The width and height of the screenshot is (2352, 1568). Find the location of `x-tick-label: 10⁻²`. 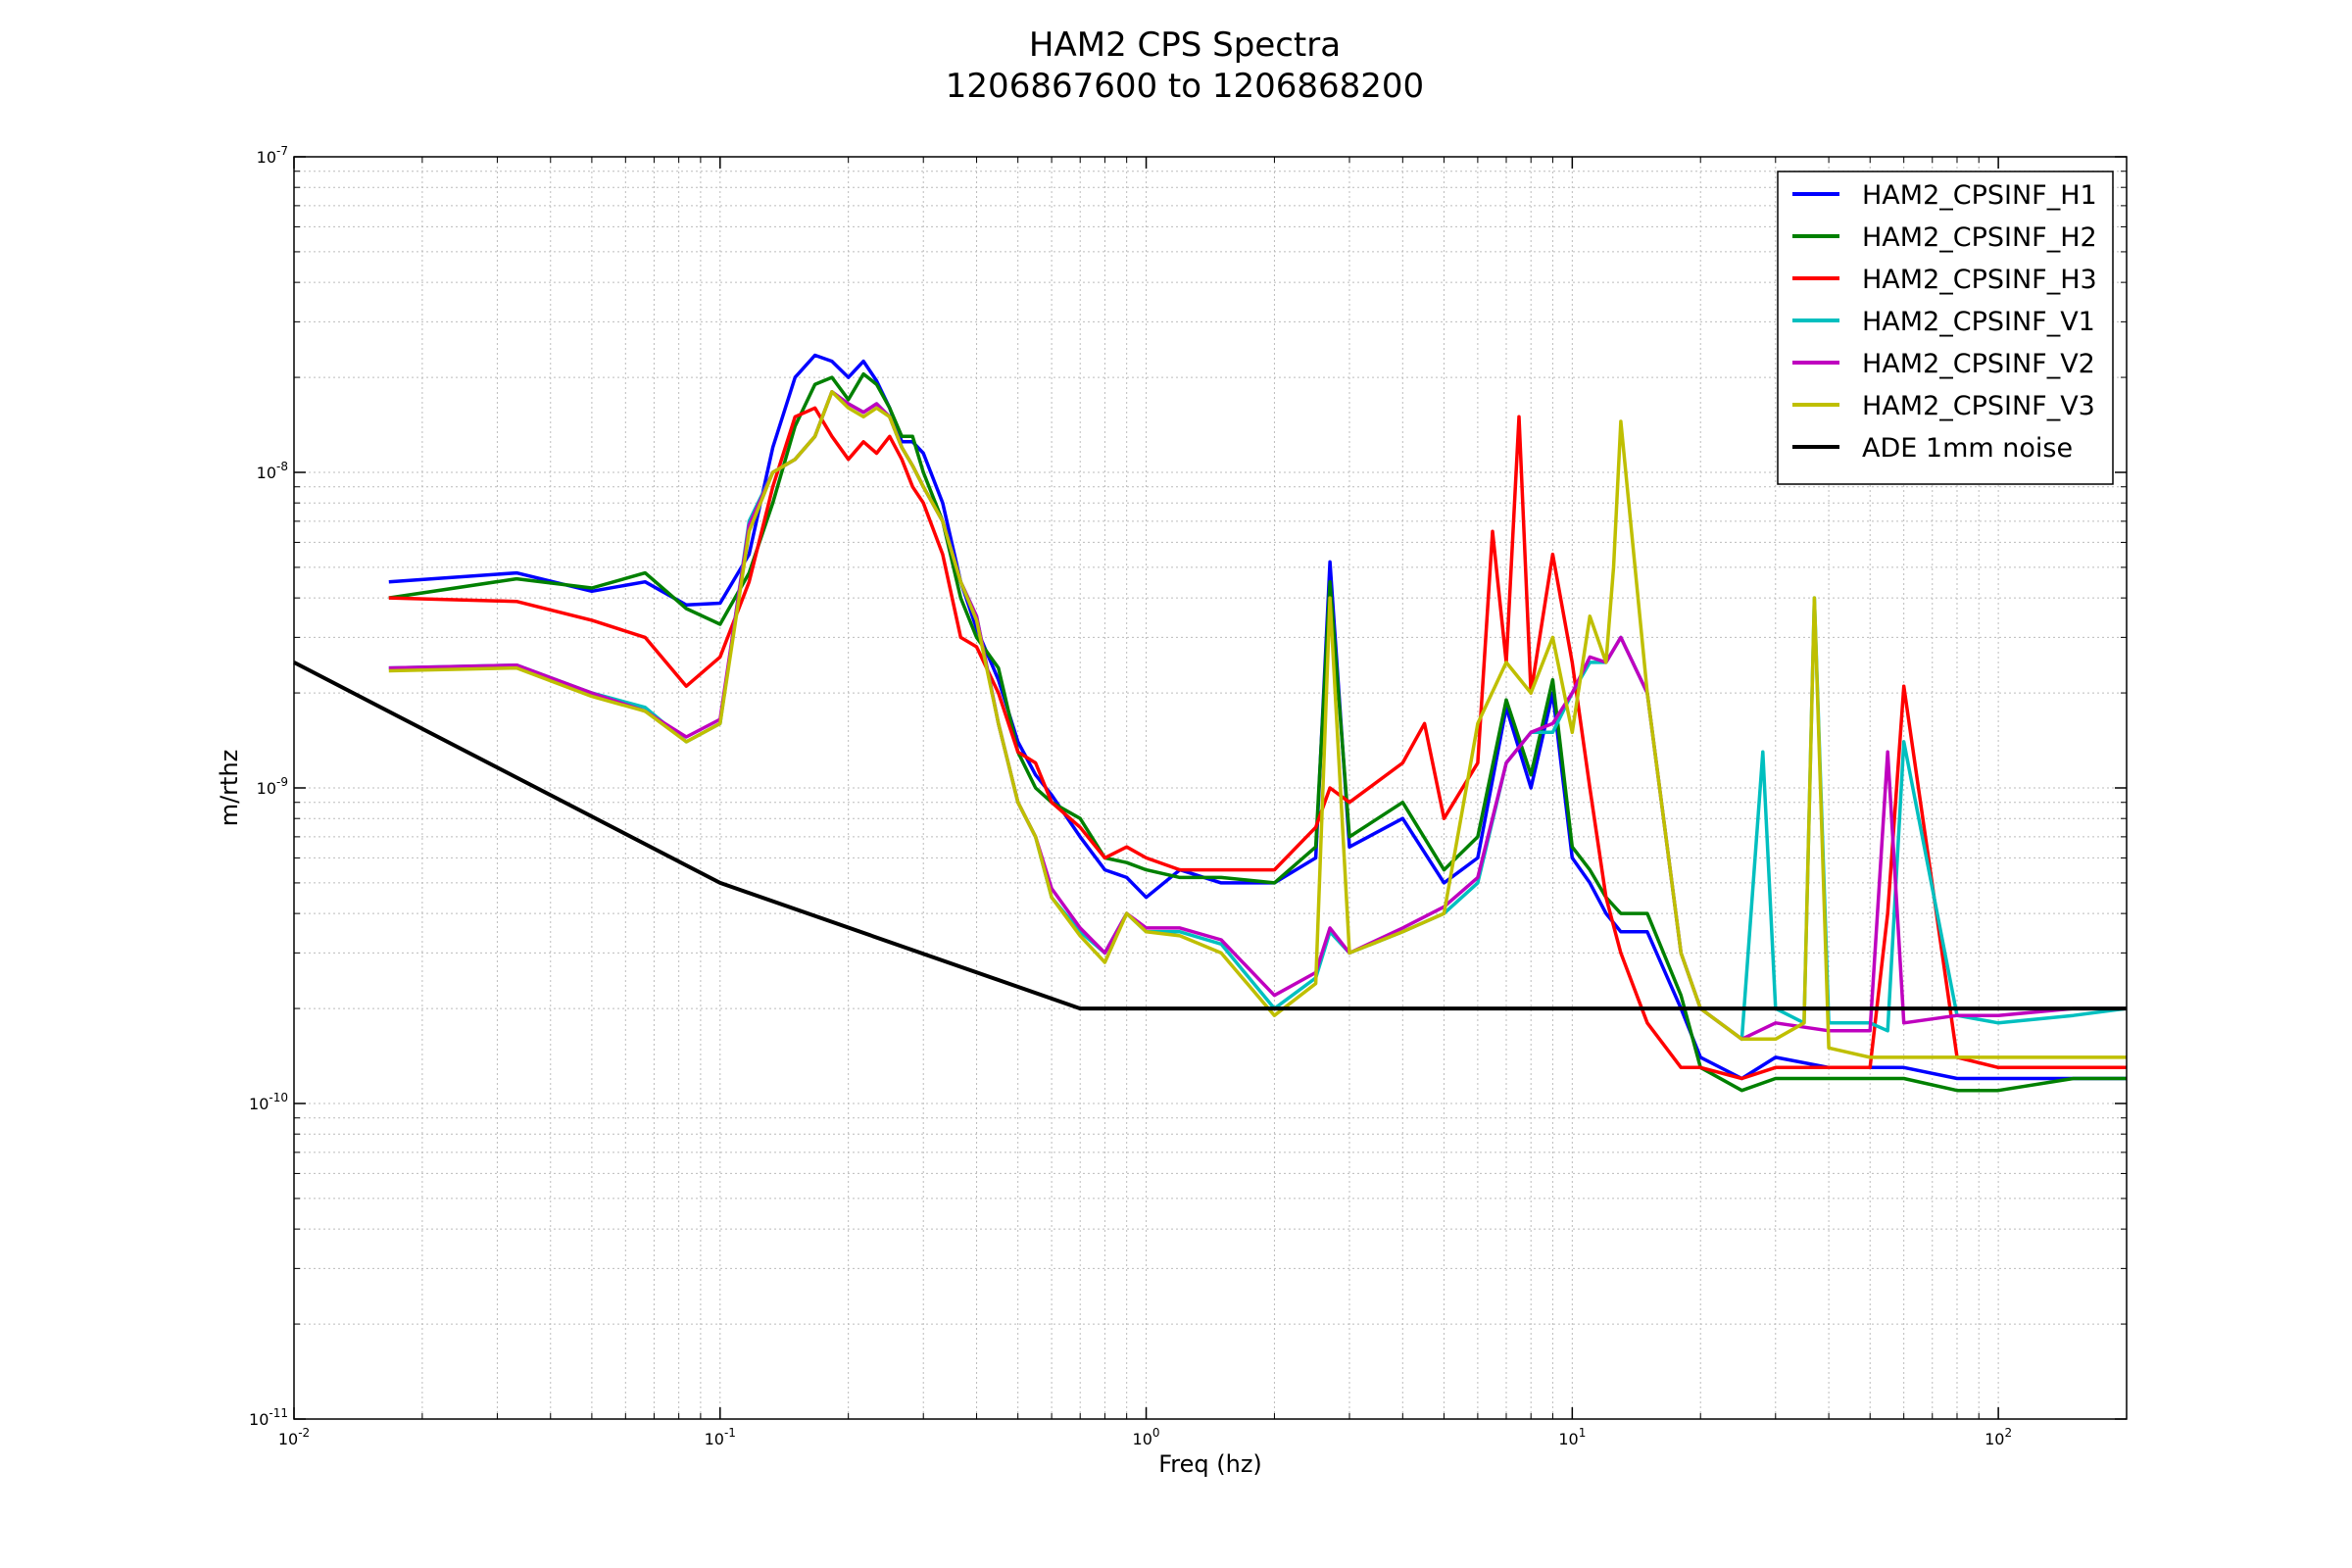

x-tick-label: 10⁻² is located at coordinates (294, 1437).